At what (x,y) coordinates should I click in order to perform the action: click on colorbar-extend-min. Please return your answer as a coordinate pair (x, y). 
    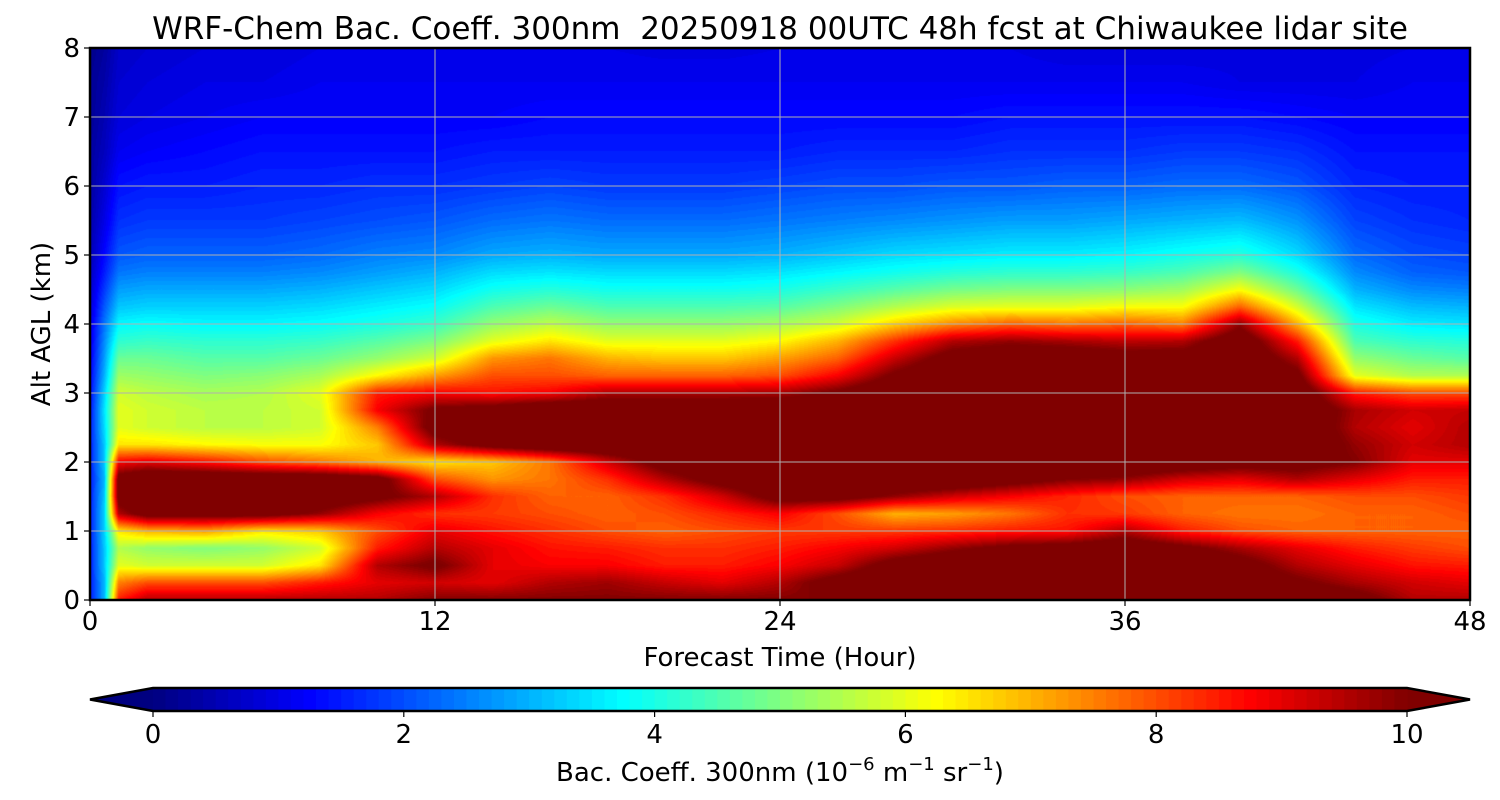
    Looking at the image, I should click on (121, 699).